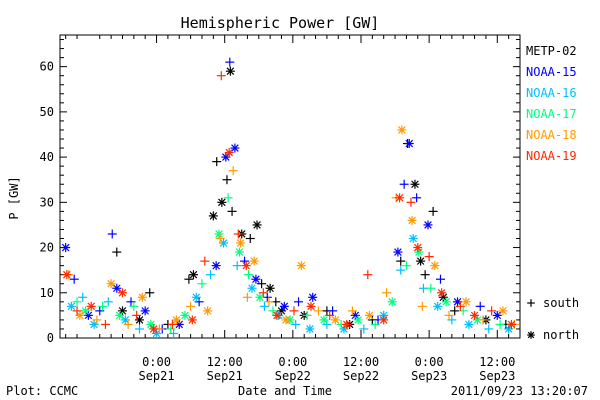 Image resolution: width=600 pixels, height=400 pixels. I want to click on legend-item: NOAA-17, so click(551, 114).